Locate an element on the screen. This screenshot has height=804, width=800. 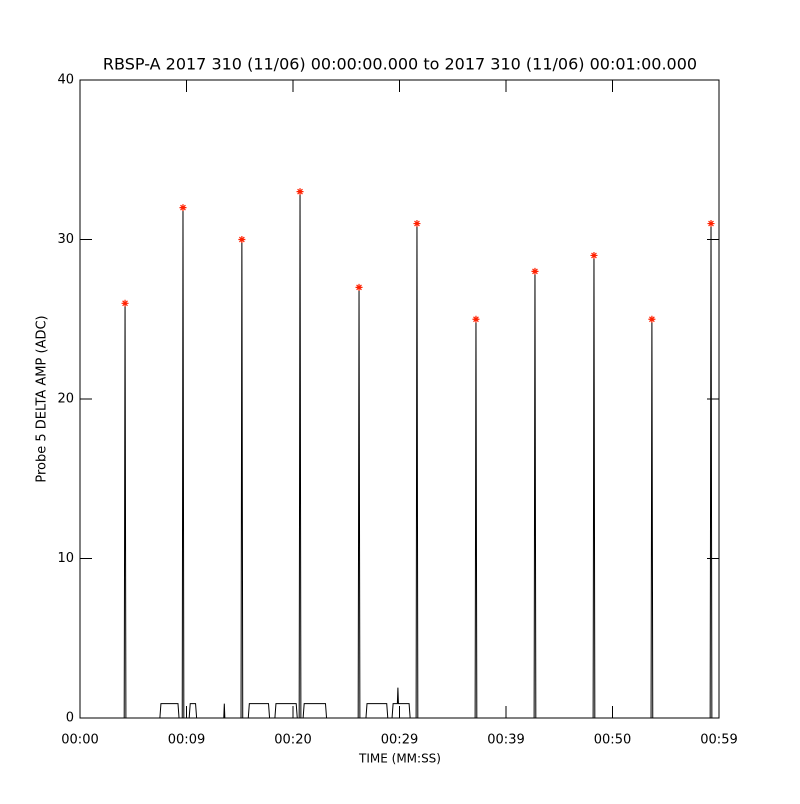
x-tick-label: 00:59 is located at coordinates (718, 740).